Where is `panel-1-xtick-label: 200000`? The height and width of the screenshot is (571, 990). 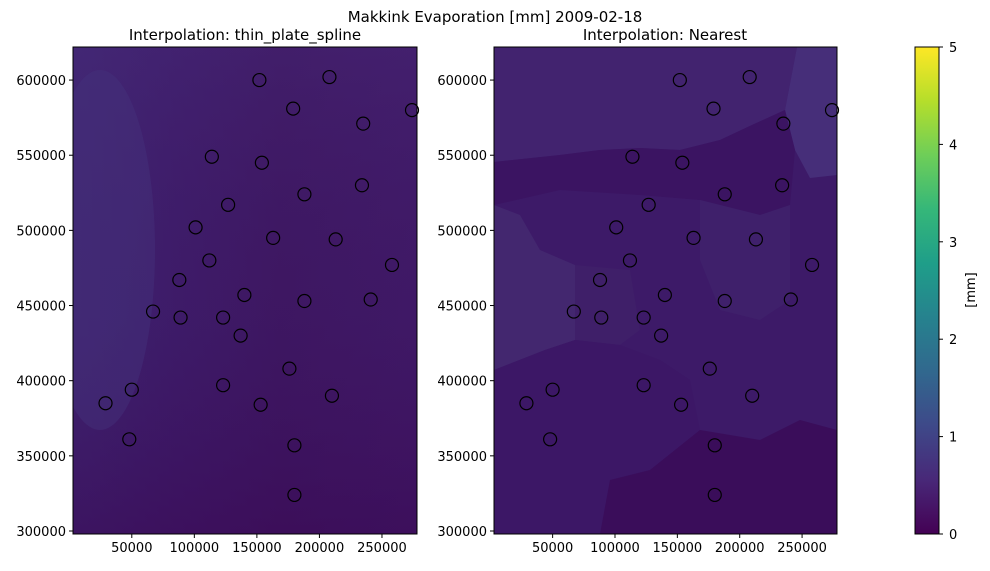 panel-1-xtick-label: 200000 is located at coordinates (320, 548).